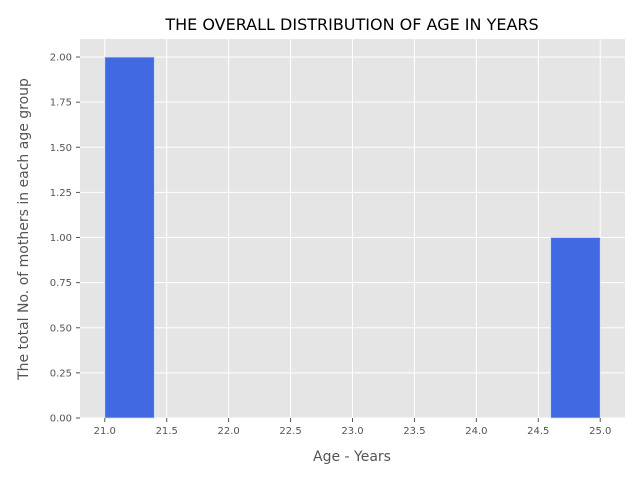  I want to click on x-tick-label: 21.0, so click(105, 431).